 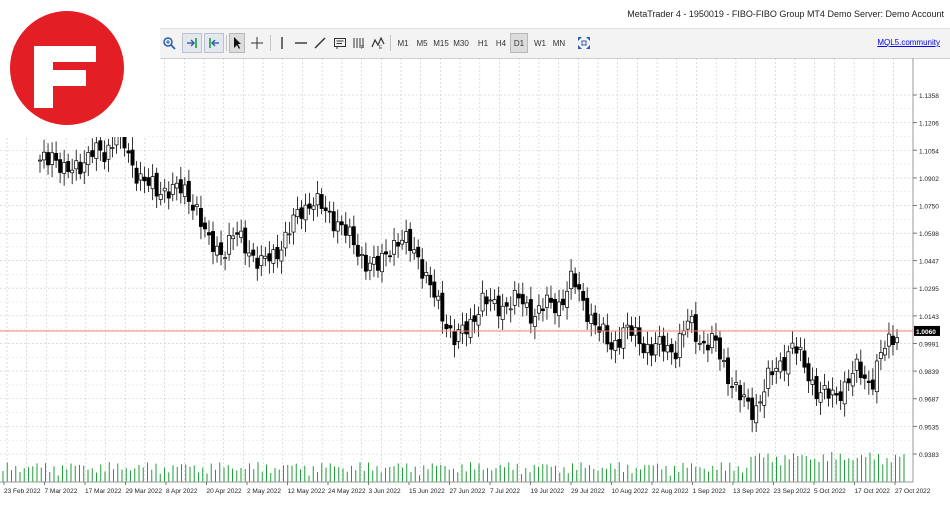 What do you see at coordinates (282, 43) in the screenshot?
I see `vertical-line-icon` at bounding box center [282, 43].